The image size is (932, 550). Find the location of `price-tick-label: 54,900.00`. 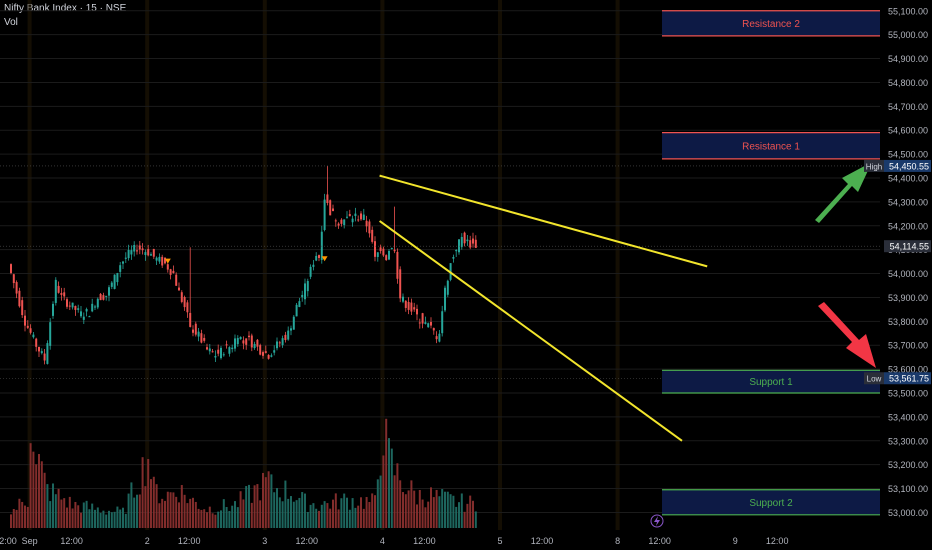

price-tick-label: 54,900.00 is located at coordinates (908, 59).